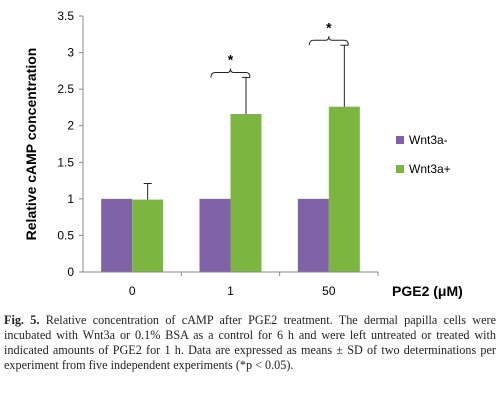 This screenshot has height=403, width=503. What do you see at coordinates (65, 16) in the screenshot?
I see `y-tick-label: 3.5` at bounding box center [65, 16].